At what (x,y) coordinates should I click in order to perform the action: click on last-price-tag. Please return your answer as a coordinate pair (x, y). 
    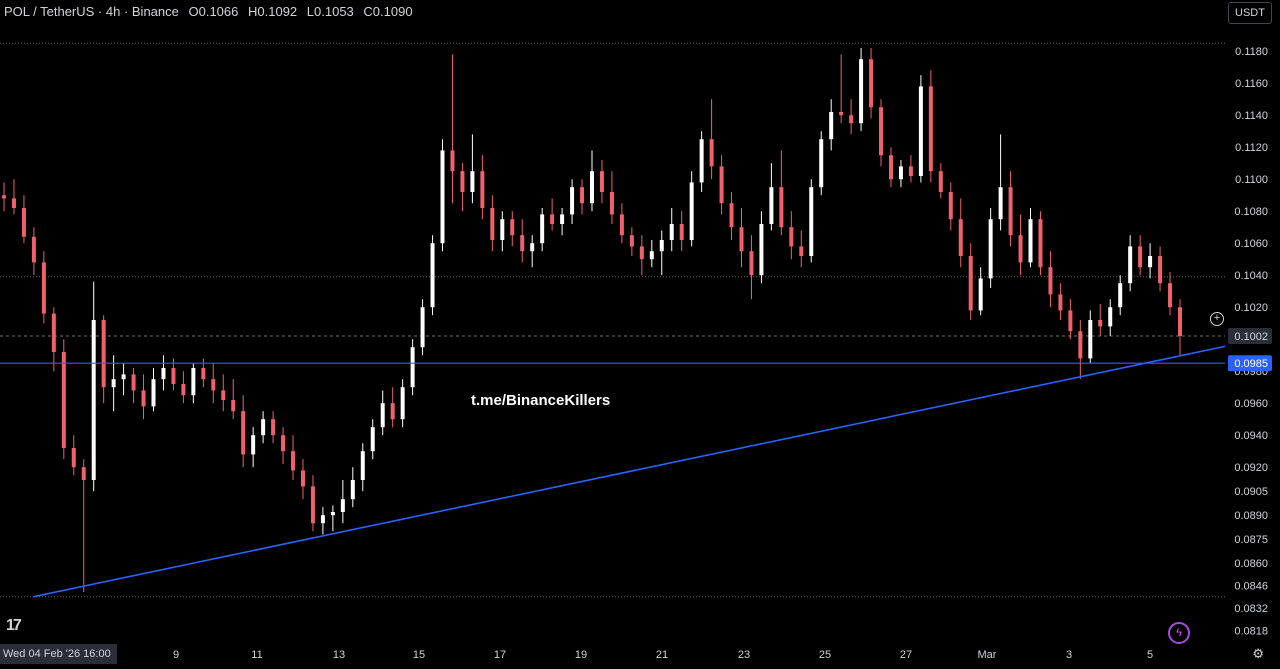
    Looking at the image, I should click on (1250, 336).